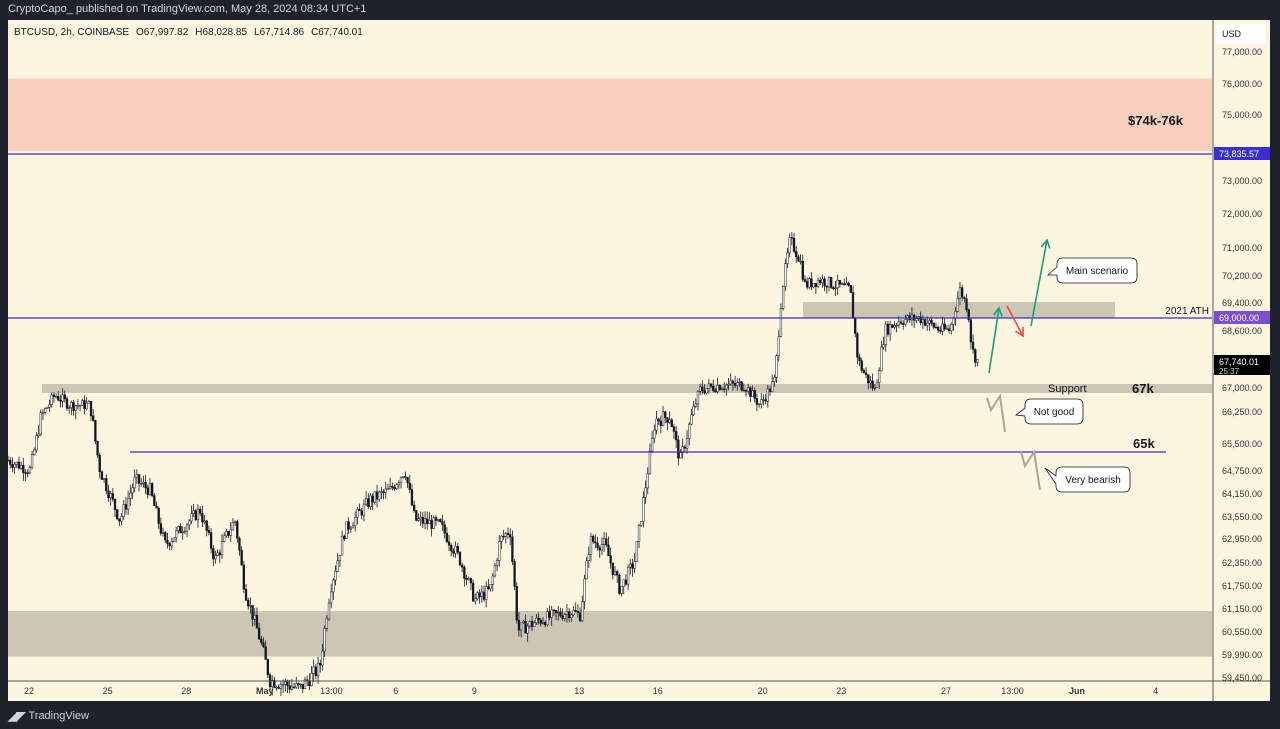  Describe the element at coordinates (1239, 362) in the screenshot. I see `current-price-tag: 67,740.01` at that location.